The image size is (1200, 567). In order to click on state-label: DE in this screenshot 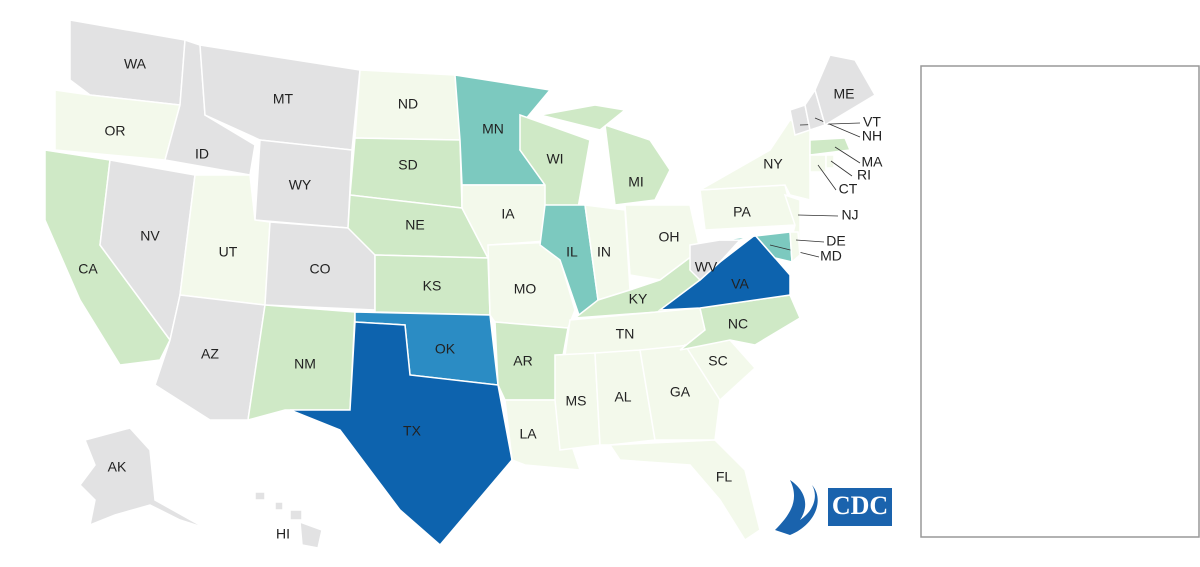, I will do `click(835, 241)`.